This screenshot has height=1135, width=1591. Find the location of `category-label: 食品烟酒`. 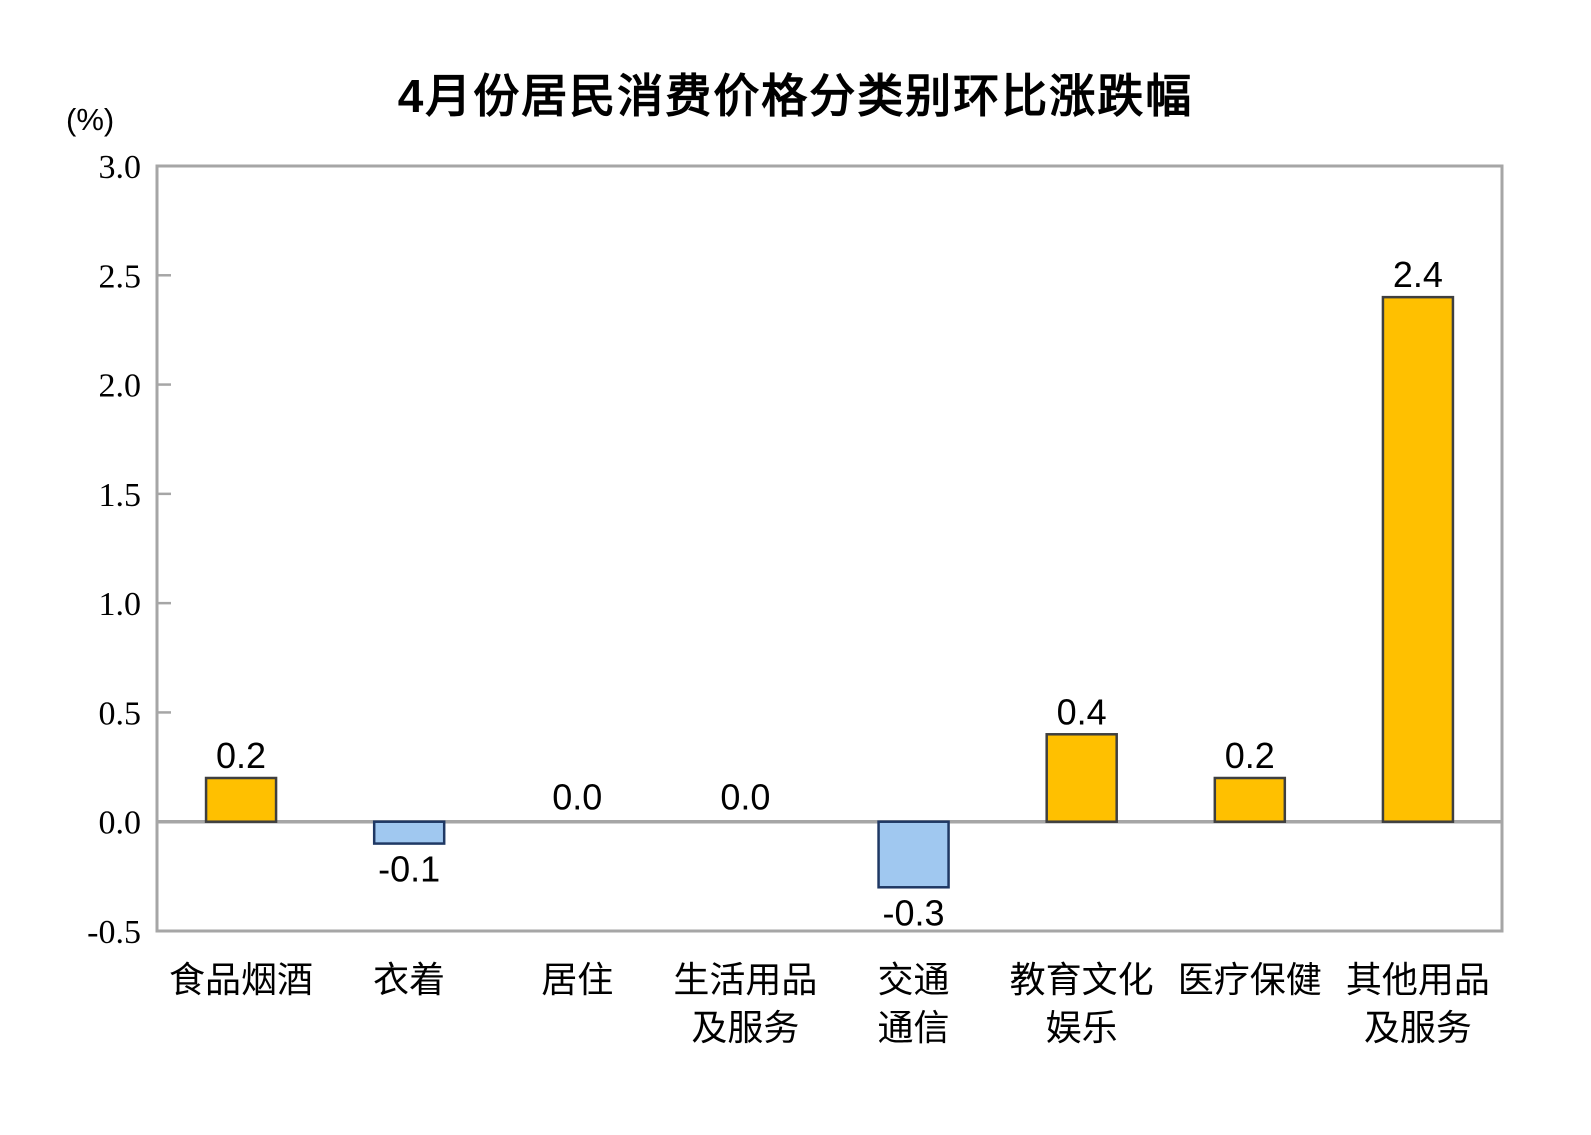

category-label: 食品烟酒 is located at coordinates (241, 979).